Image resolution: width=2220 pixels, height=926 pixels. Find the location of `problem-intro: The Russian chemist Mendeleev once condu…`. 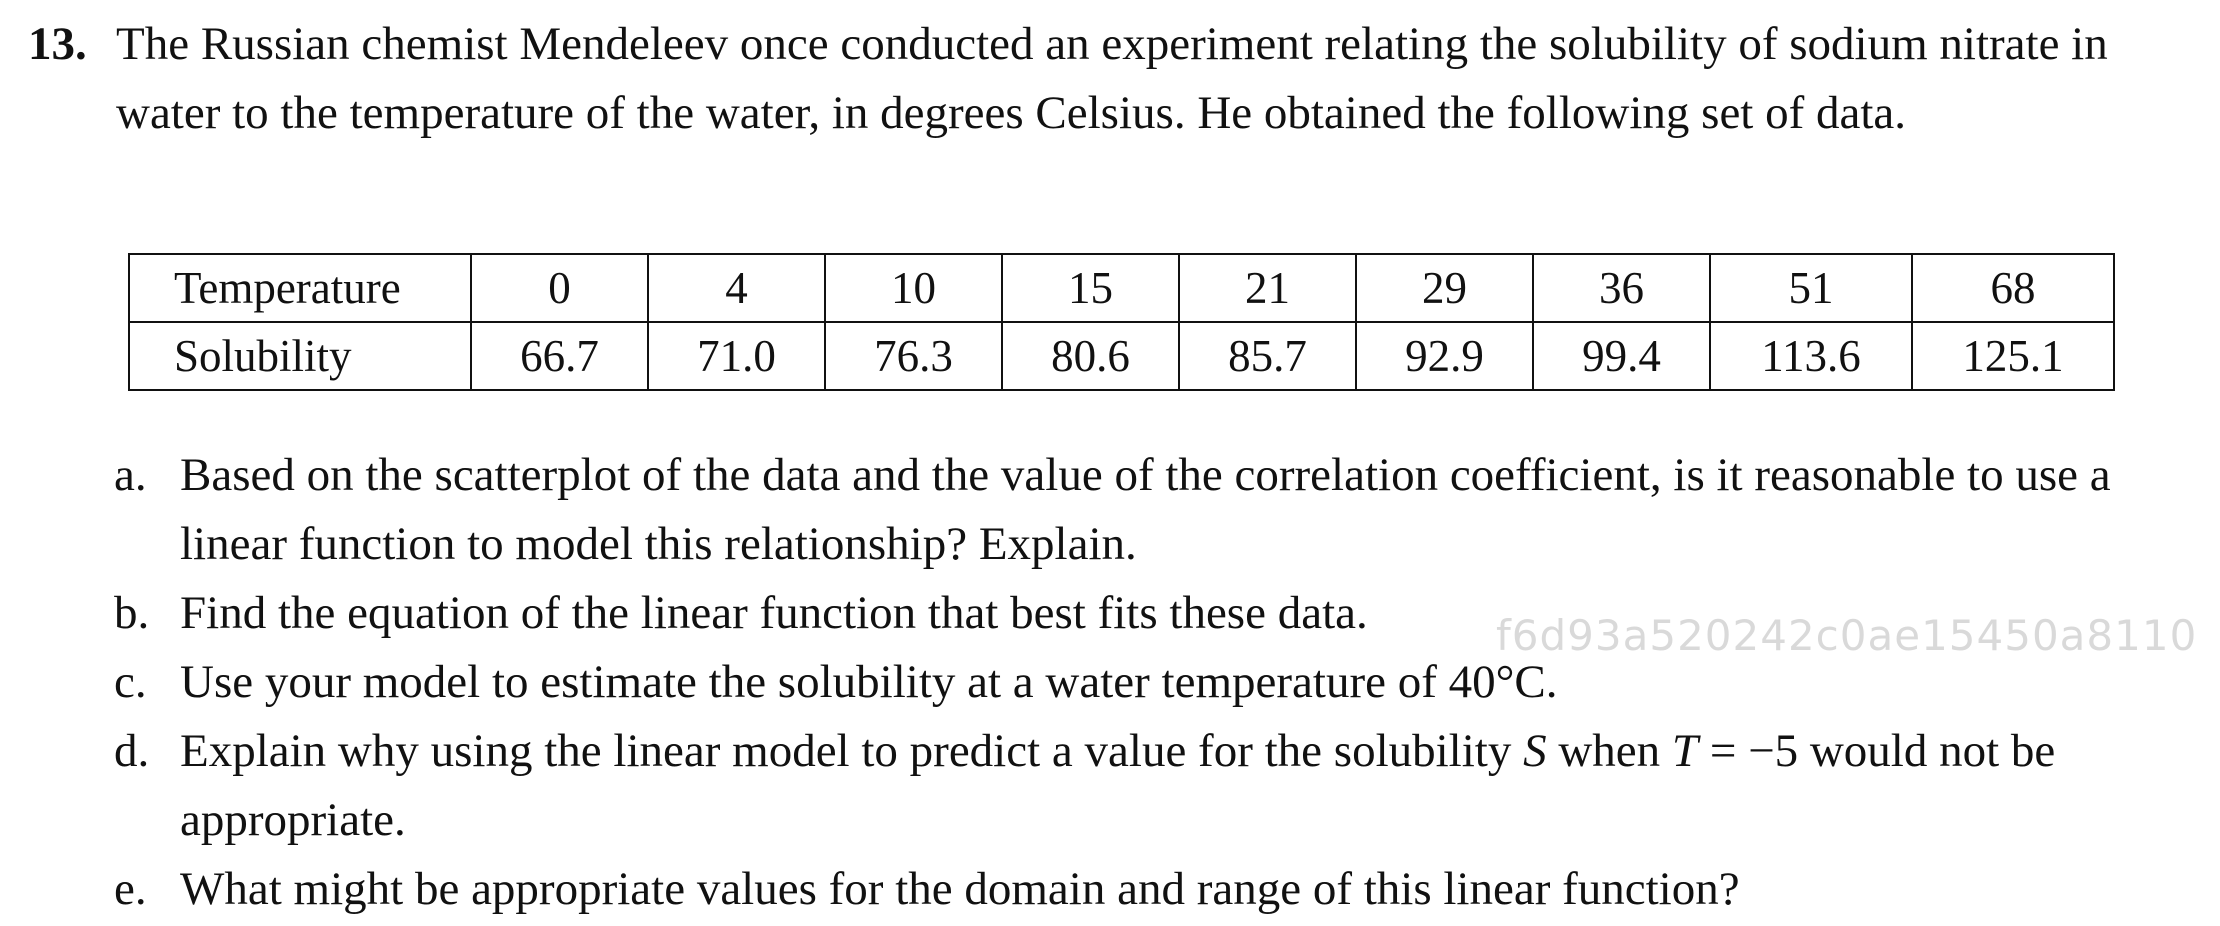

problem-intro: The Russian chemist Mendeleev once condu… is located at coordinates (1112, 78).